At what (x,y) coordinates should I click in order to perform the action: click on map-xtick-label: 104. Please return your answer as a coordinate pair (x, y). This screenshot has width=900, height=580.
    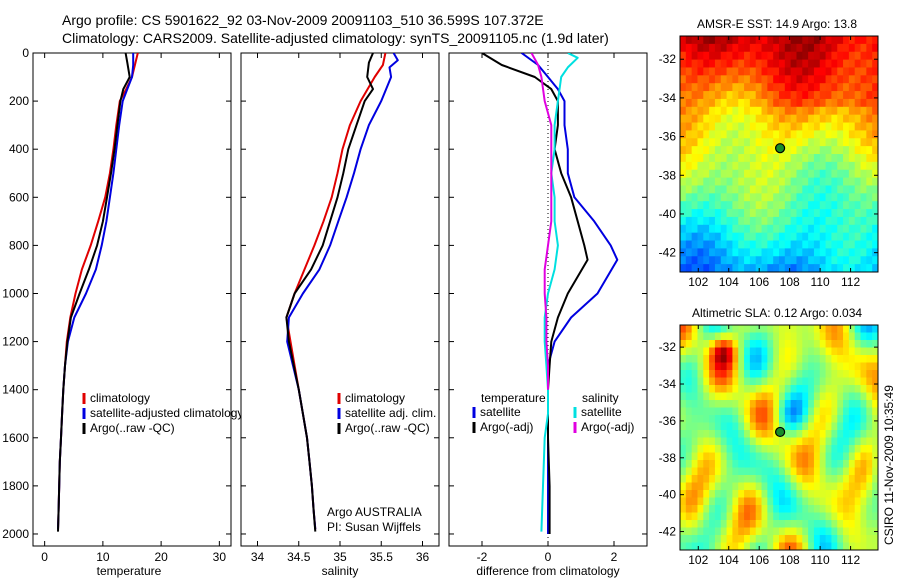
    Looking at the image, I should click on (729, 282).